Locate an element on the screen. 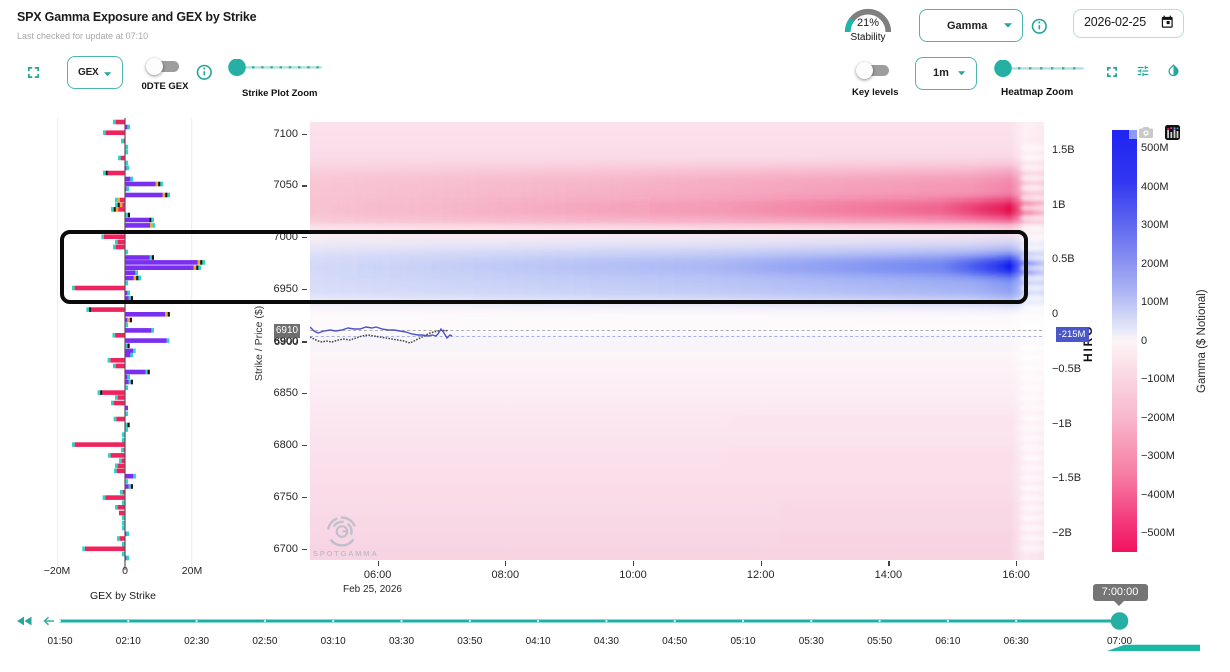  svg-text: 05:10 is located at coordinates (742, 641).